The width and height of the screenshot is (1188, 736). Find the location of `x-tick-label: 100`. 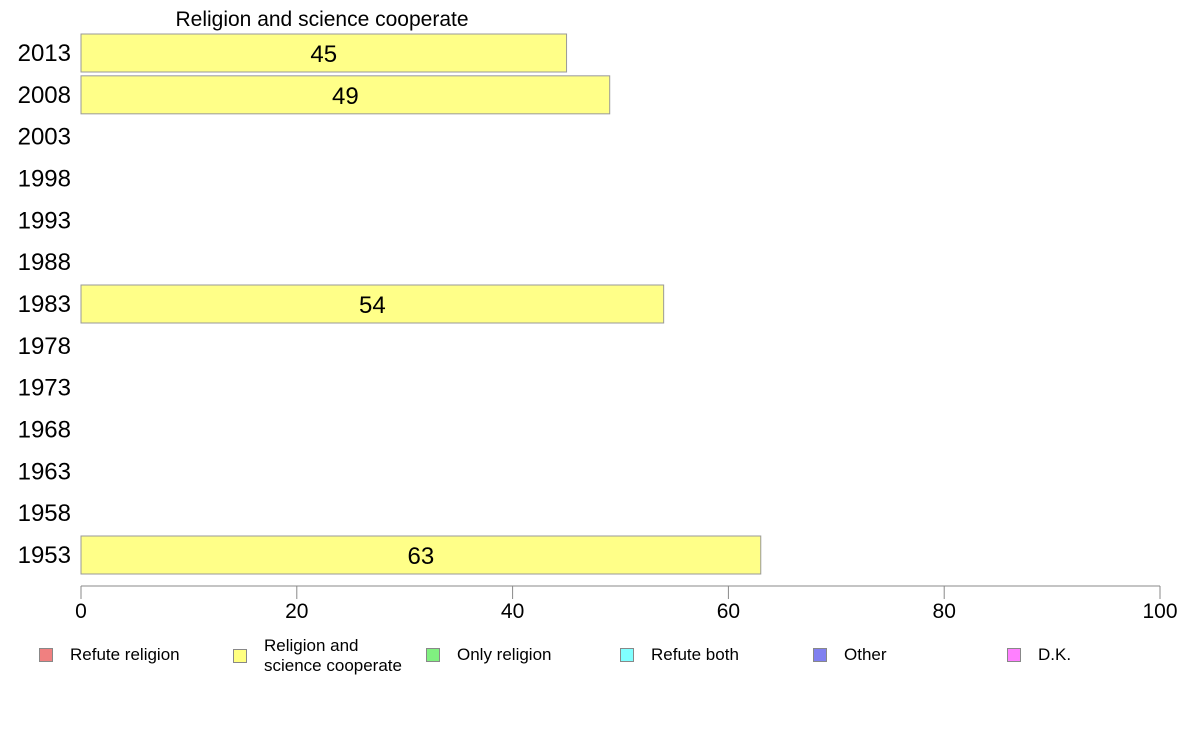

x-tick-label: 100 is located at coordinates (1159, 611).